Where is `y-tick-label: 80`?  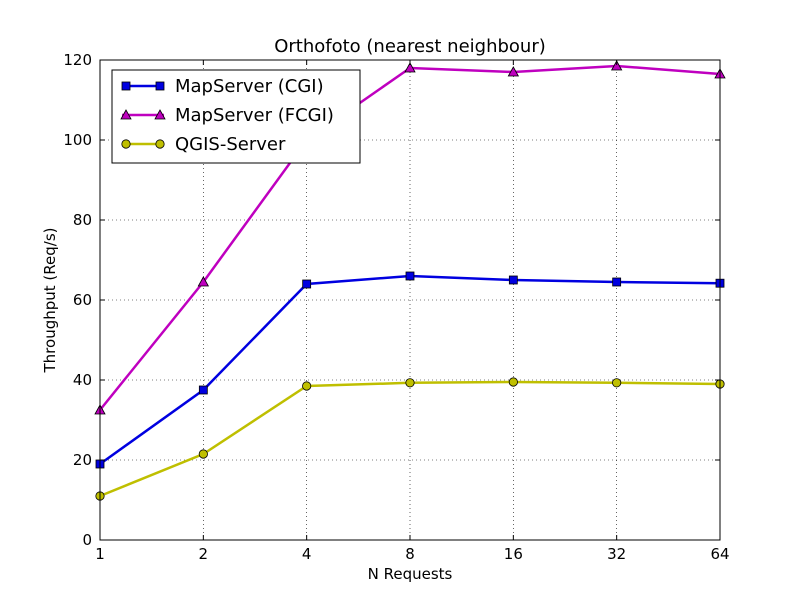
y-tick-label: 80 is located at coordinates (82, 220).